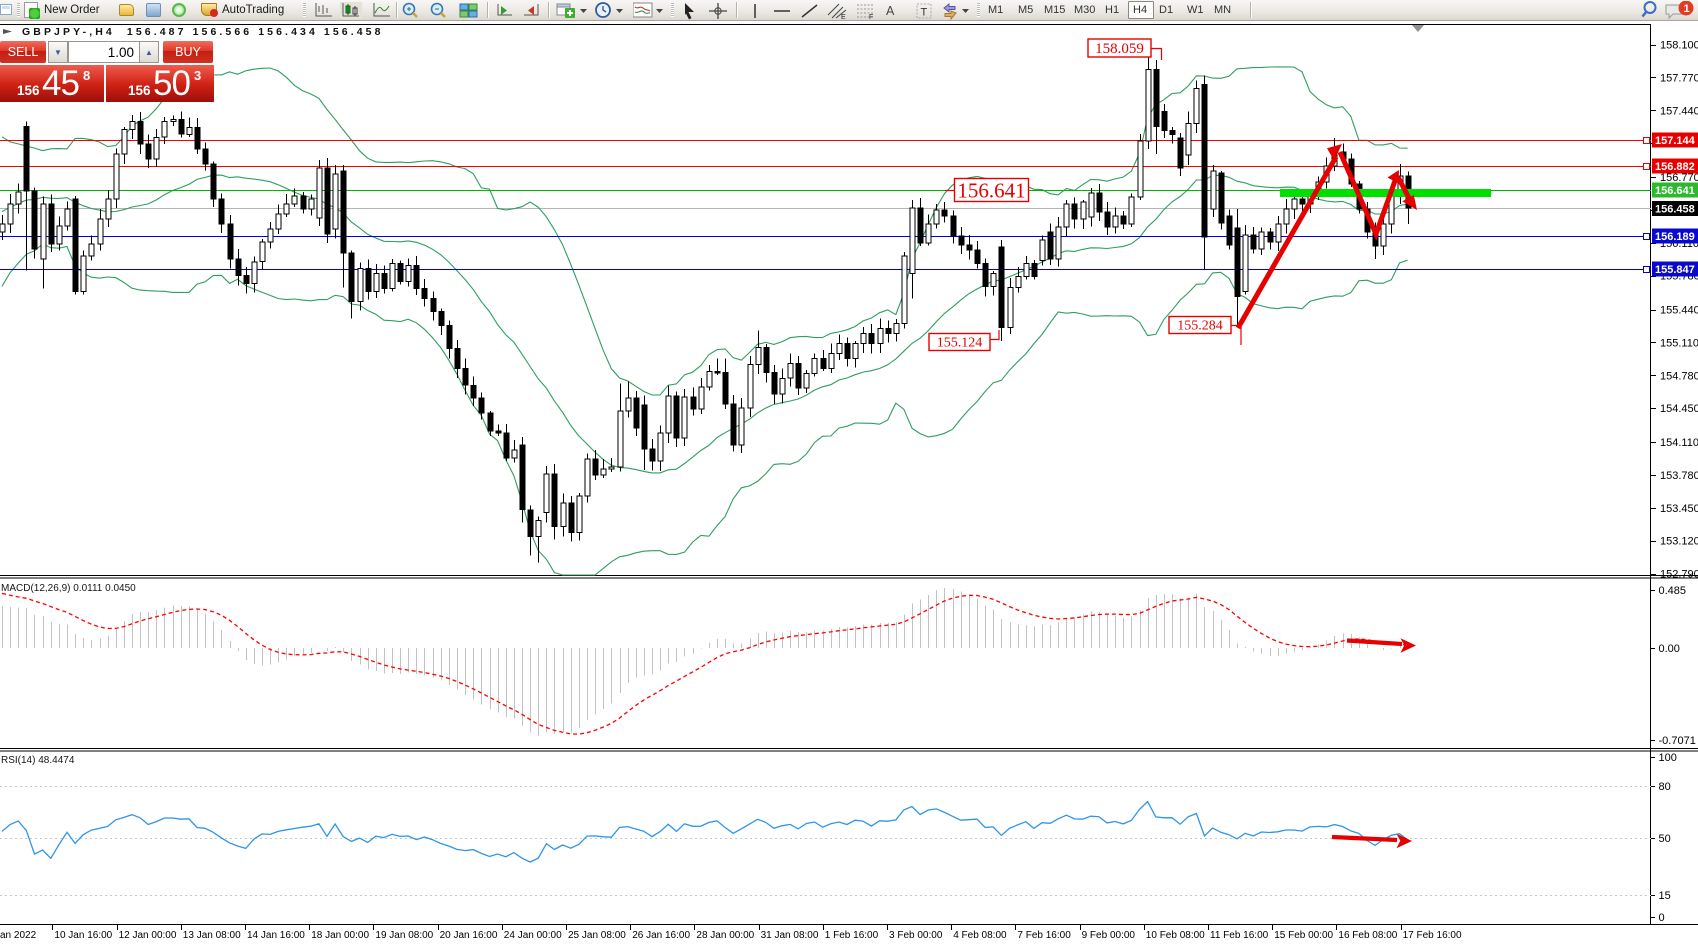 The height and width of the screenshot is (944, 1698). Describe the element at coordinates (1668, 758) in the screenshot. I see `svg-text: 100` at that location.